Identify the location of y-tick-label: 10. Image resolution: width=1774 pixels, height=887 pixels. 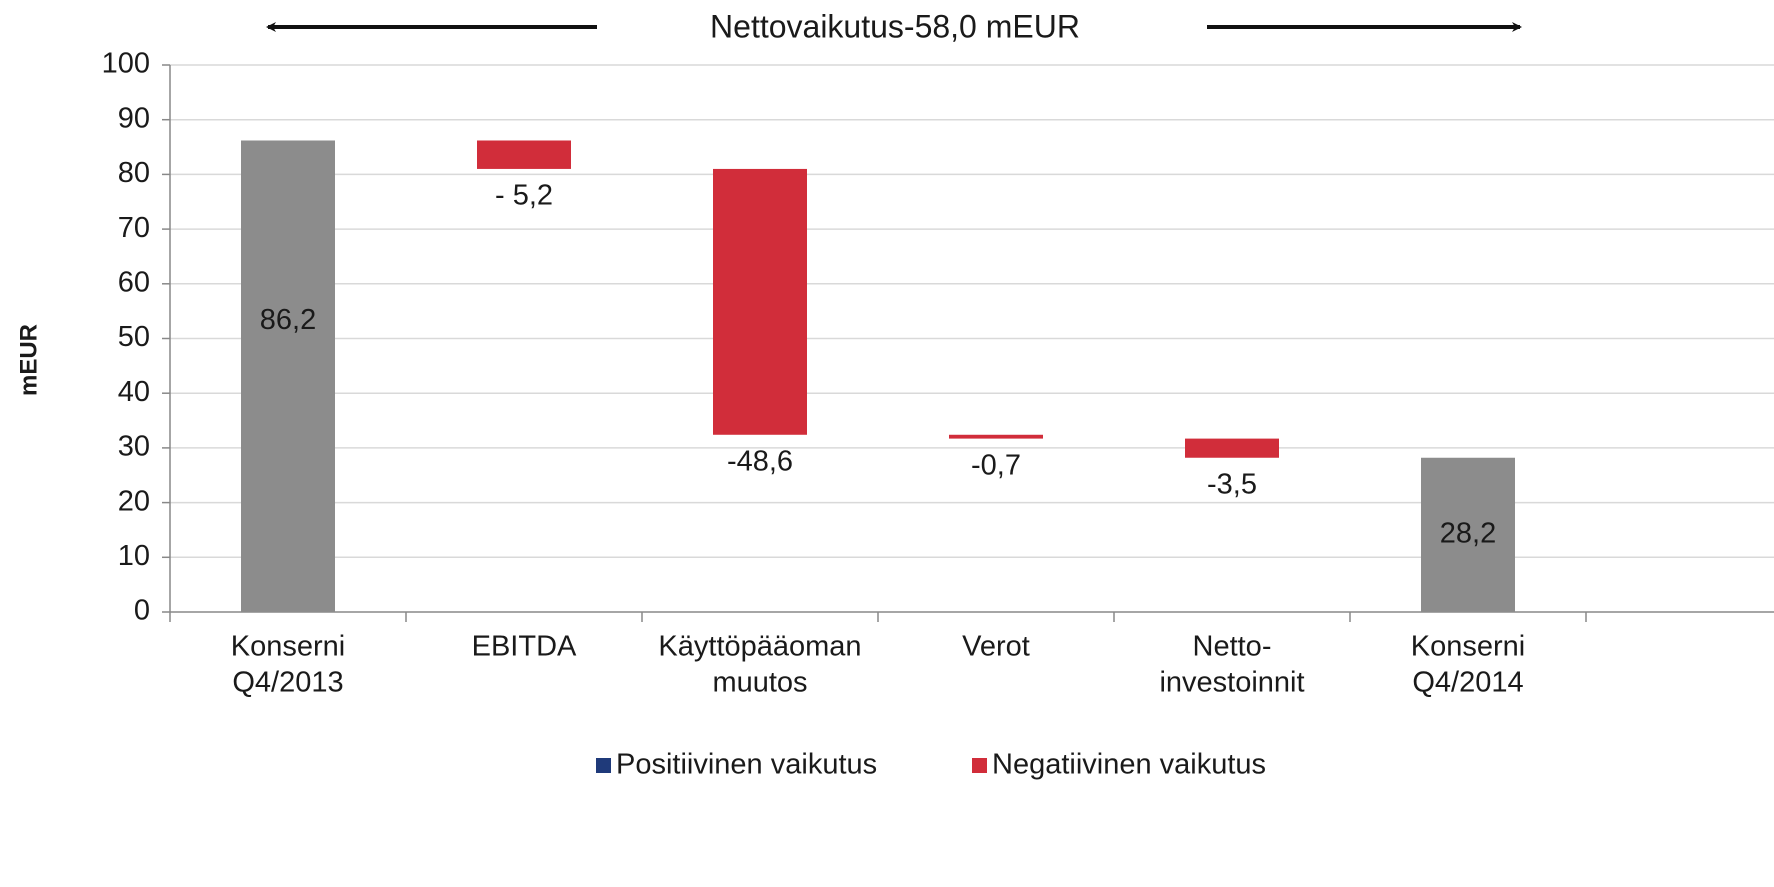
(134, 556).